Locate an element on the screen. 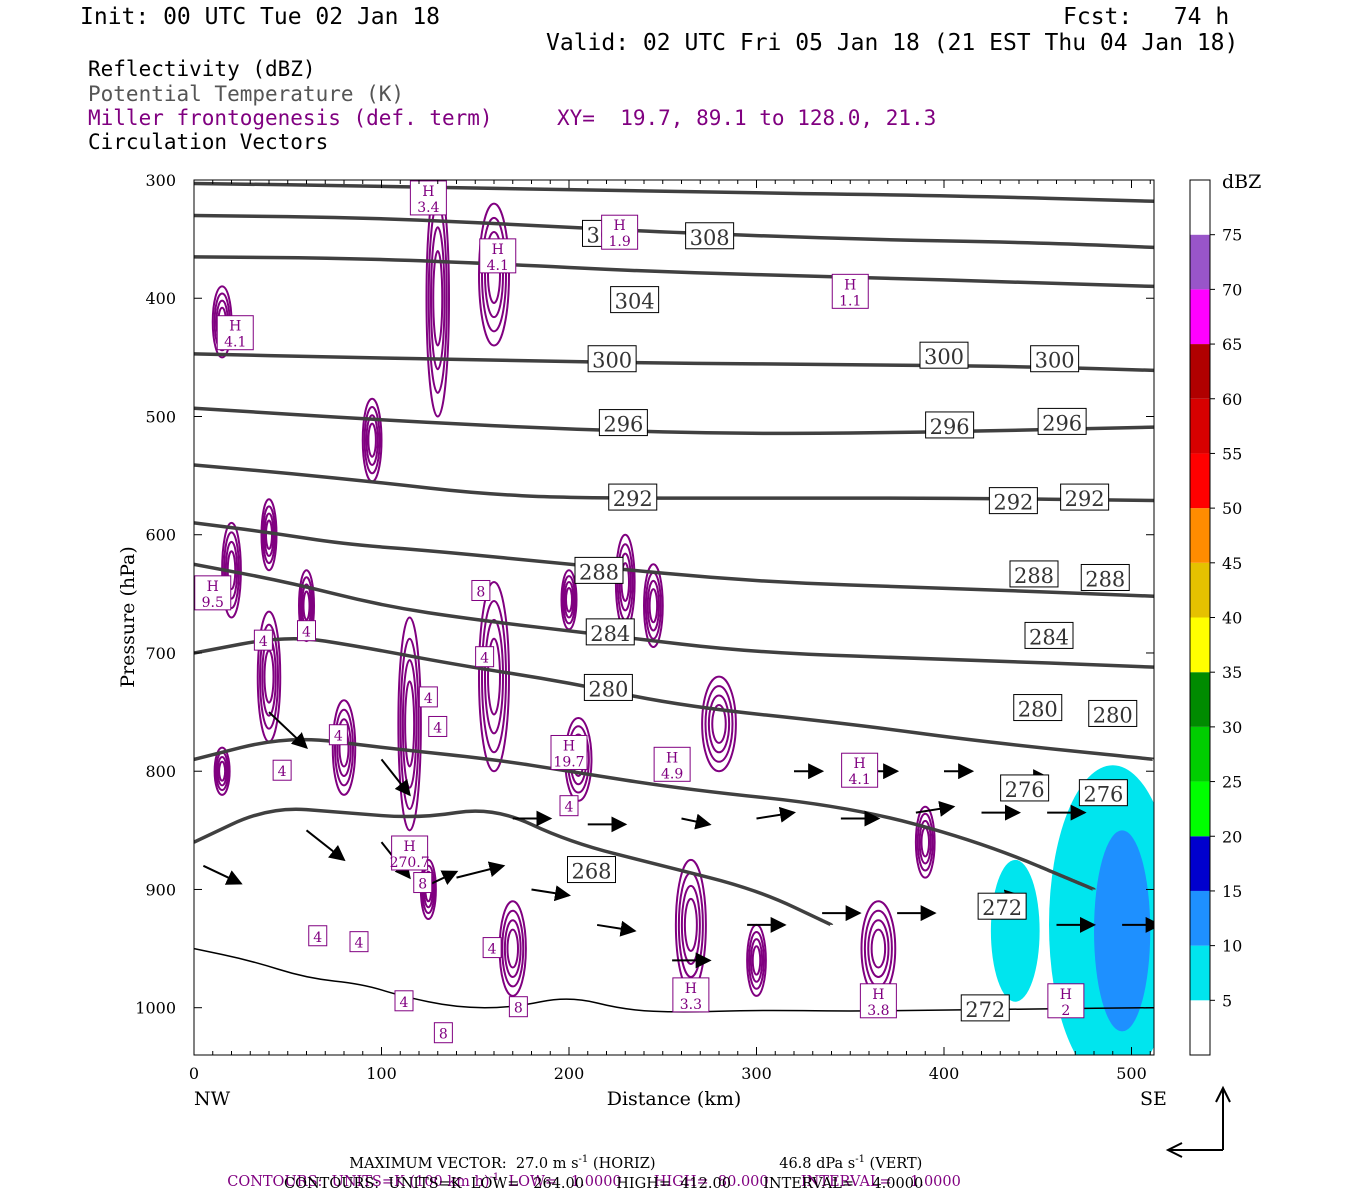 The height and width of the screenshot is (1200, 1350). theta-label: 284 is located at coordinates (1049, 637).